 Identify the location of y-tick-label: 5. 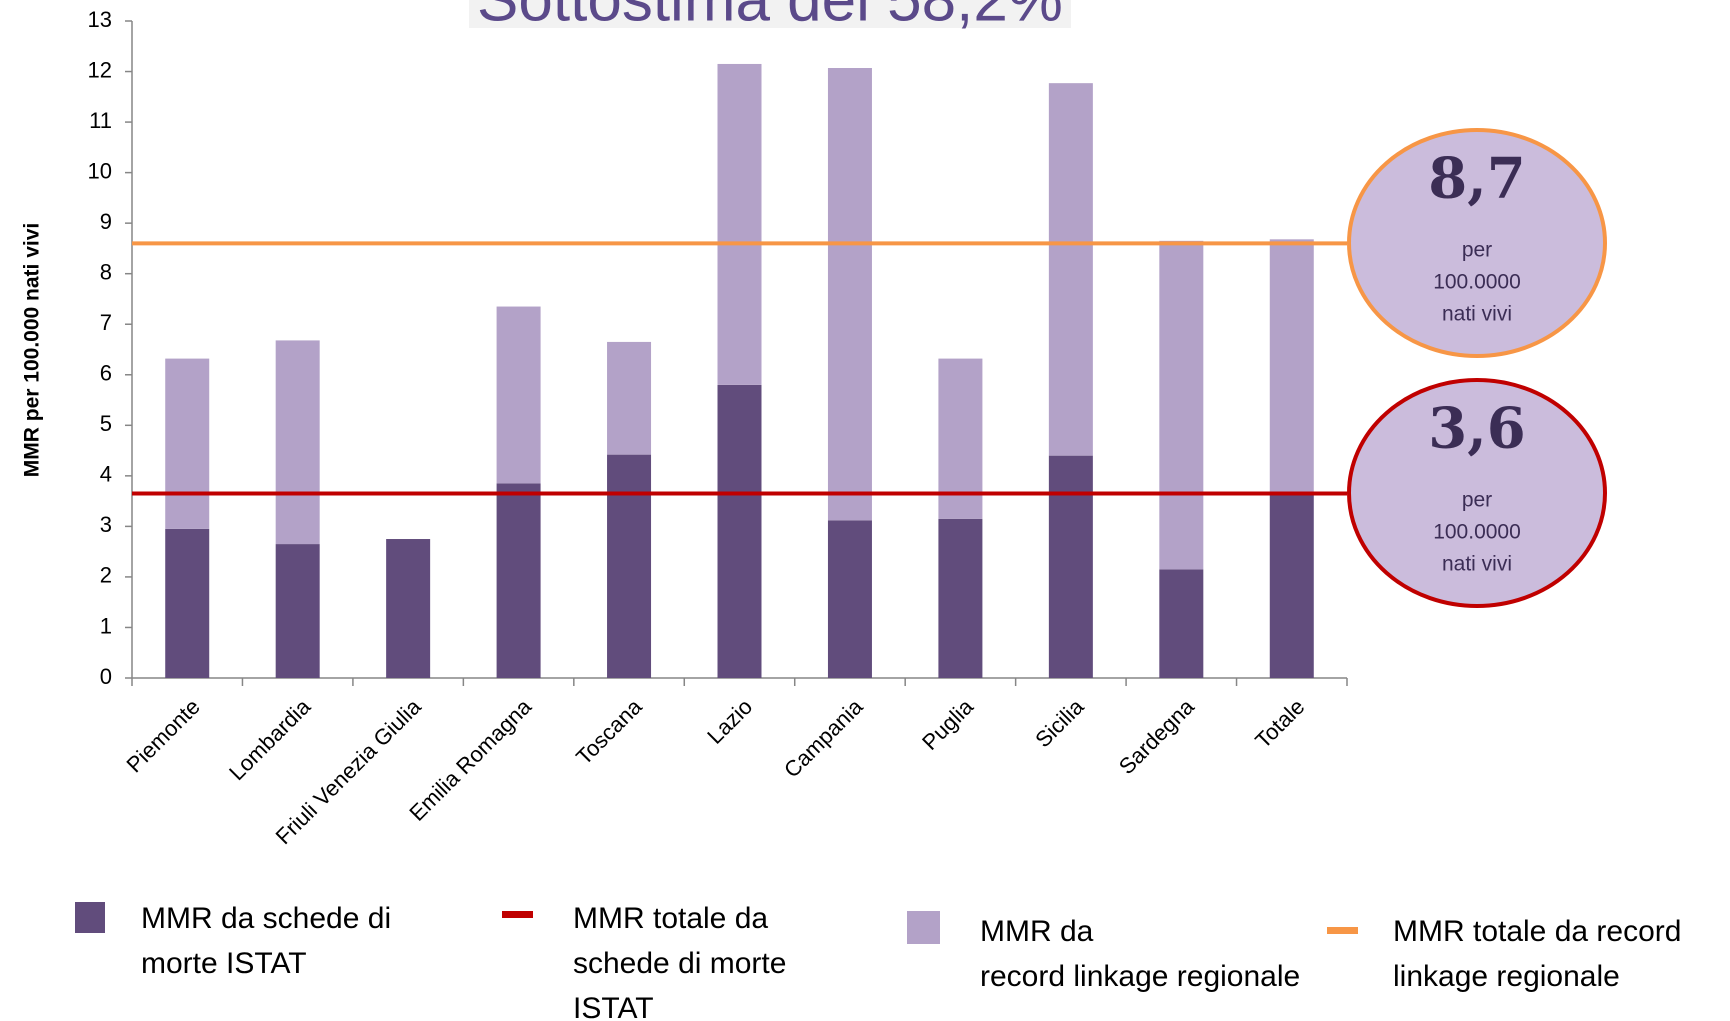
(106, 423).